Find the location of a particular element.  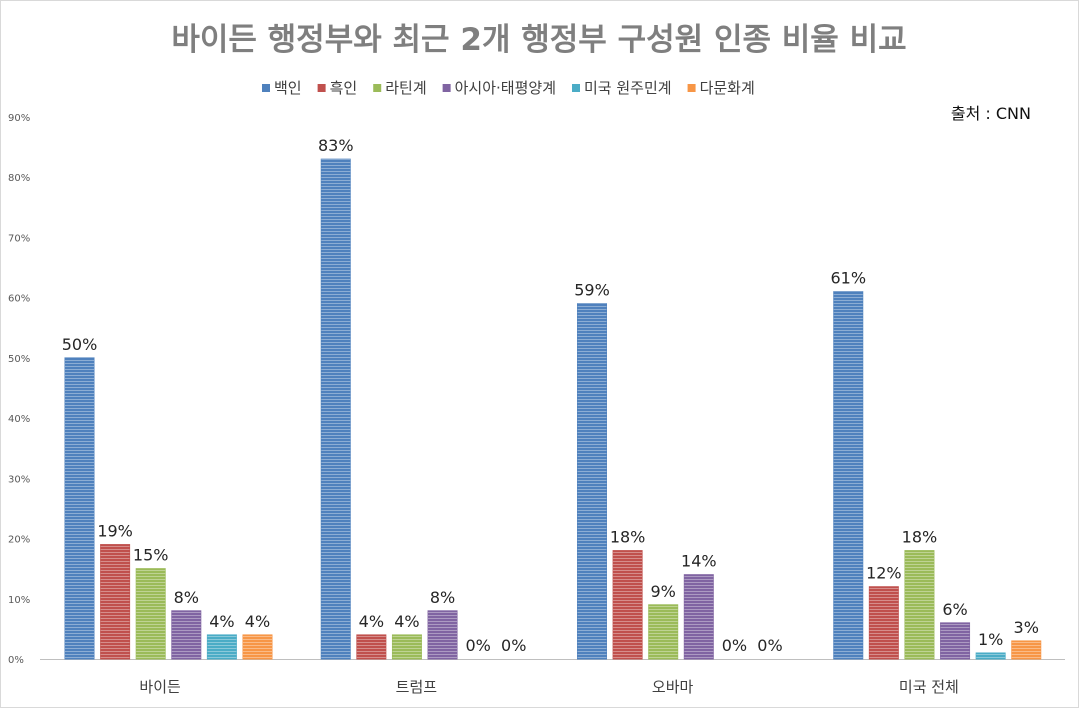

data-label: 6% is located at coordinates (954, 609).